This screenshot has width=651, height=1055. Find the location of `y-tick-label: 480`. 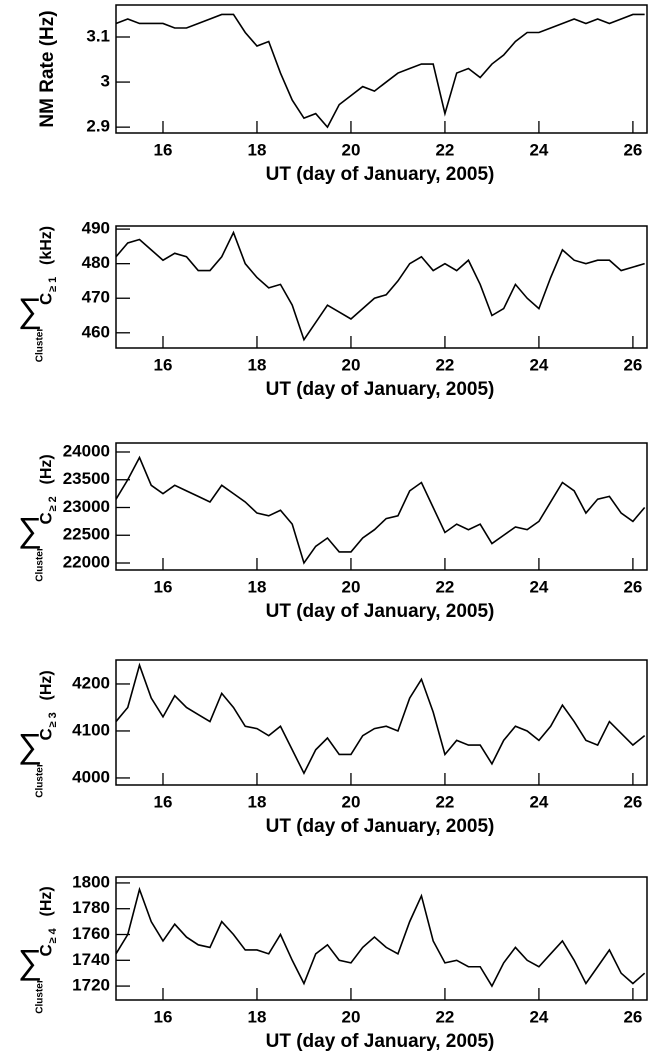

y-tick-label: 480 is located at coordinates (96, 262).